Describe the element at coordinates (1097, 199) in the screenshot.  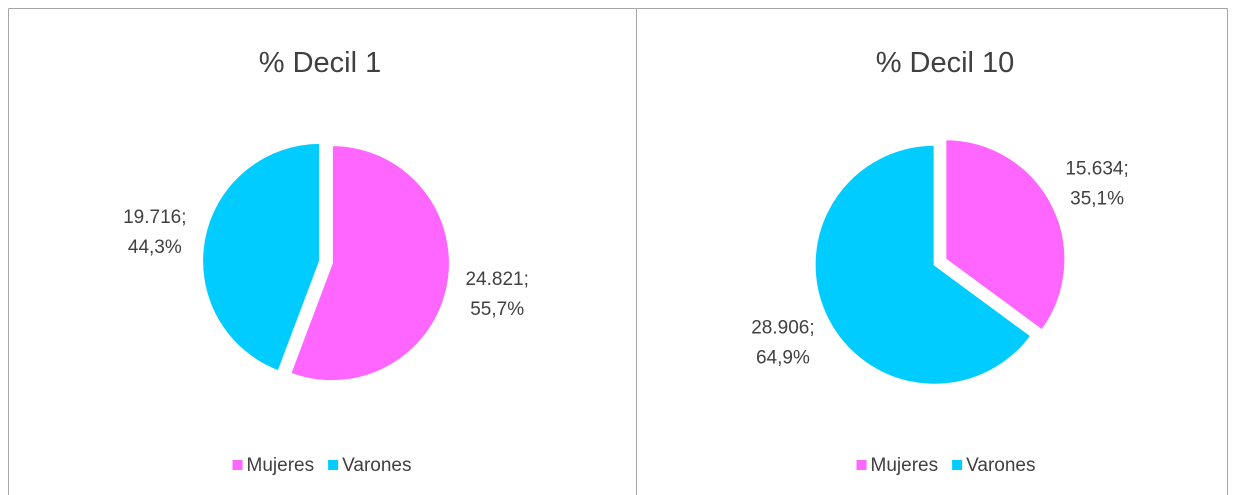
I see `data-label: 35,1%` at that location.